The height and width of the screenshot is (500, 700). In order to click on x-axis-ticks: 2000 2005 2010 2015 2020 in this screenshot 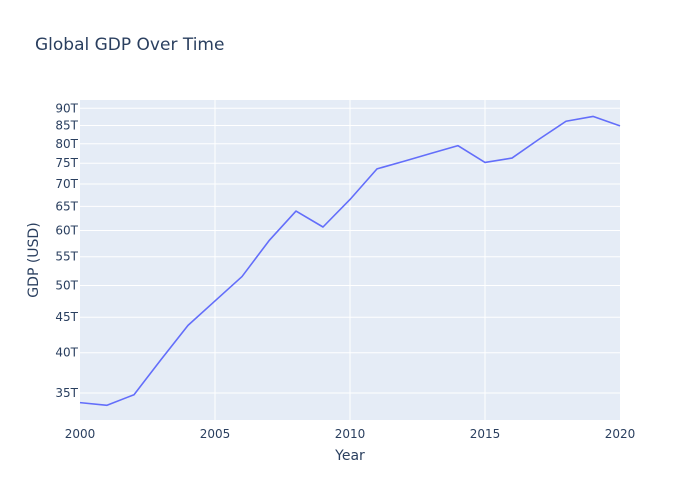, I will do `click(350, 434)`.